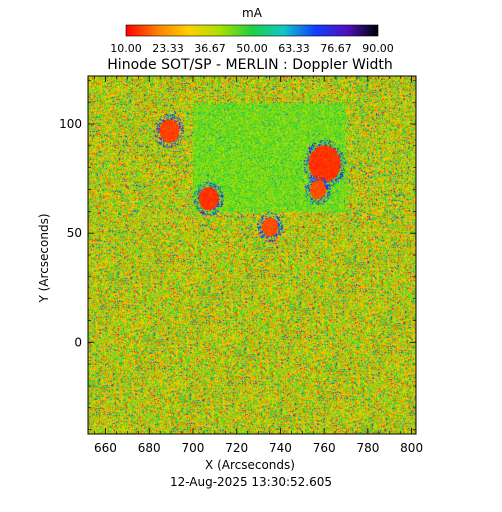 The width and height of the screenshot is (502, 512). I want to click on x-tick-label: 660, so click(105, 448).